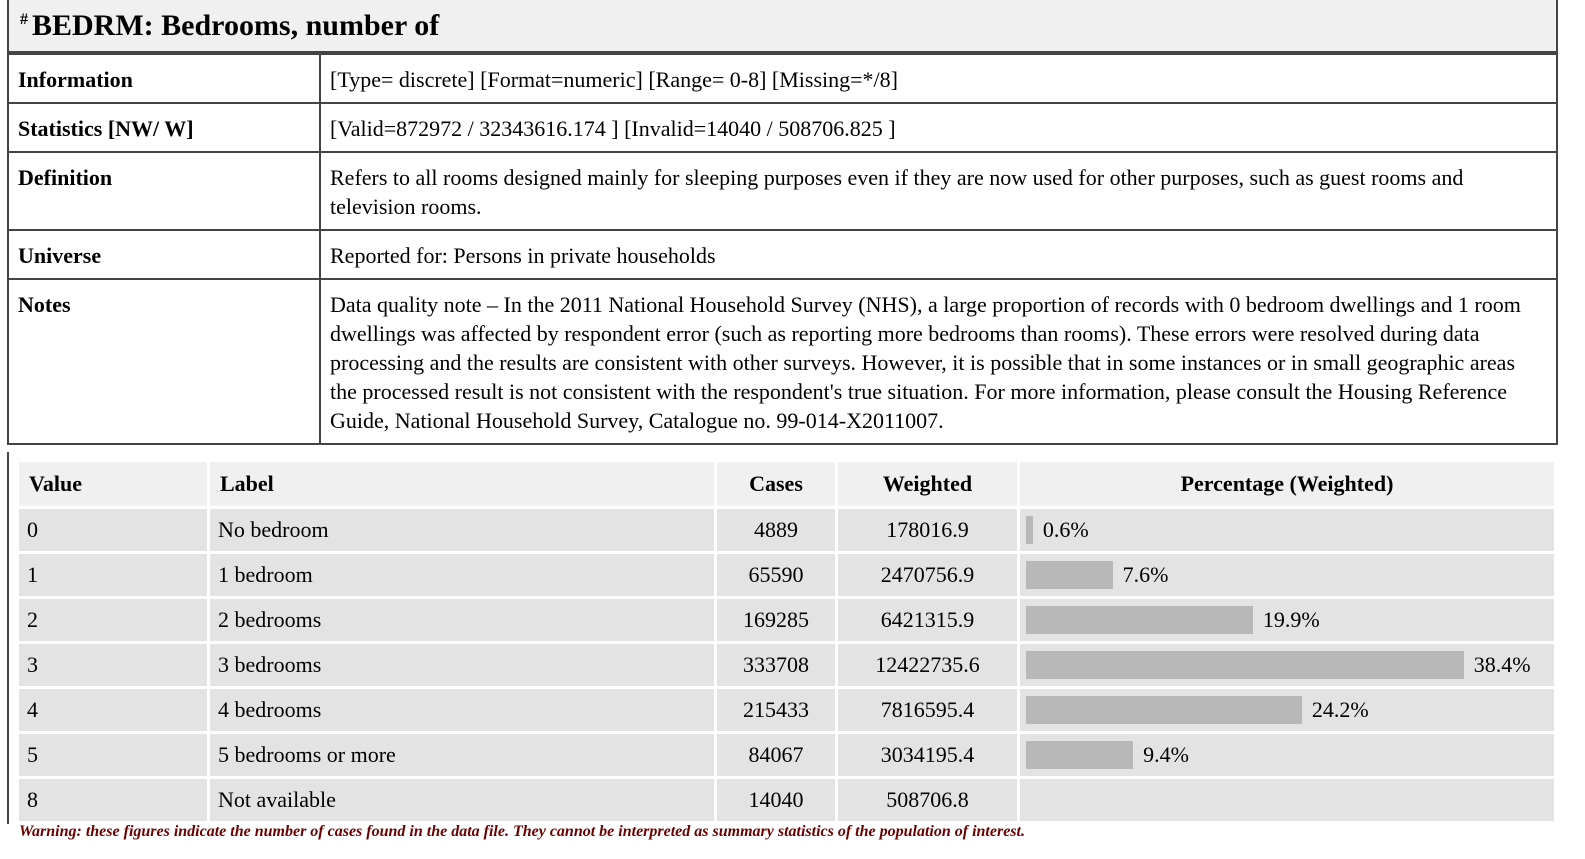 The height and width of the screenshot is (859, 1585). I want to click on percentage-cell: 19.9%, so click(1287, 620).